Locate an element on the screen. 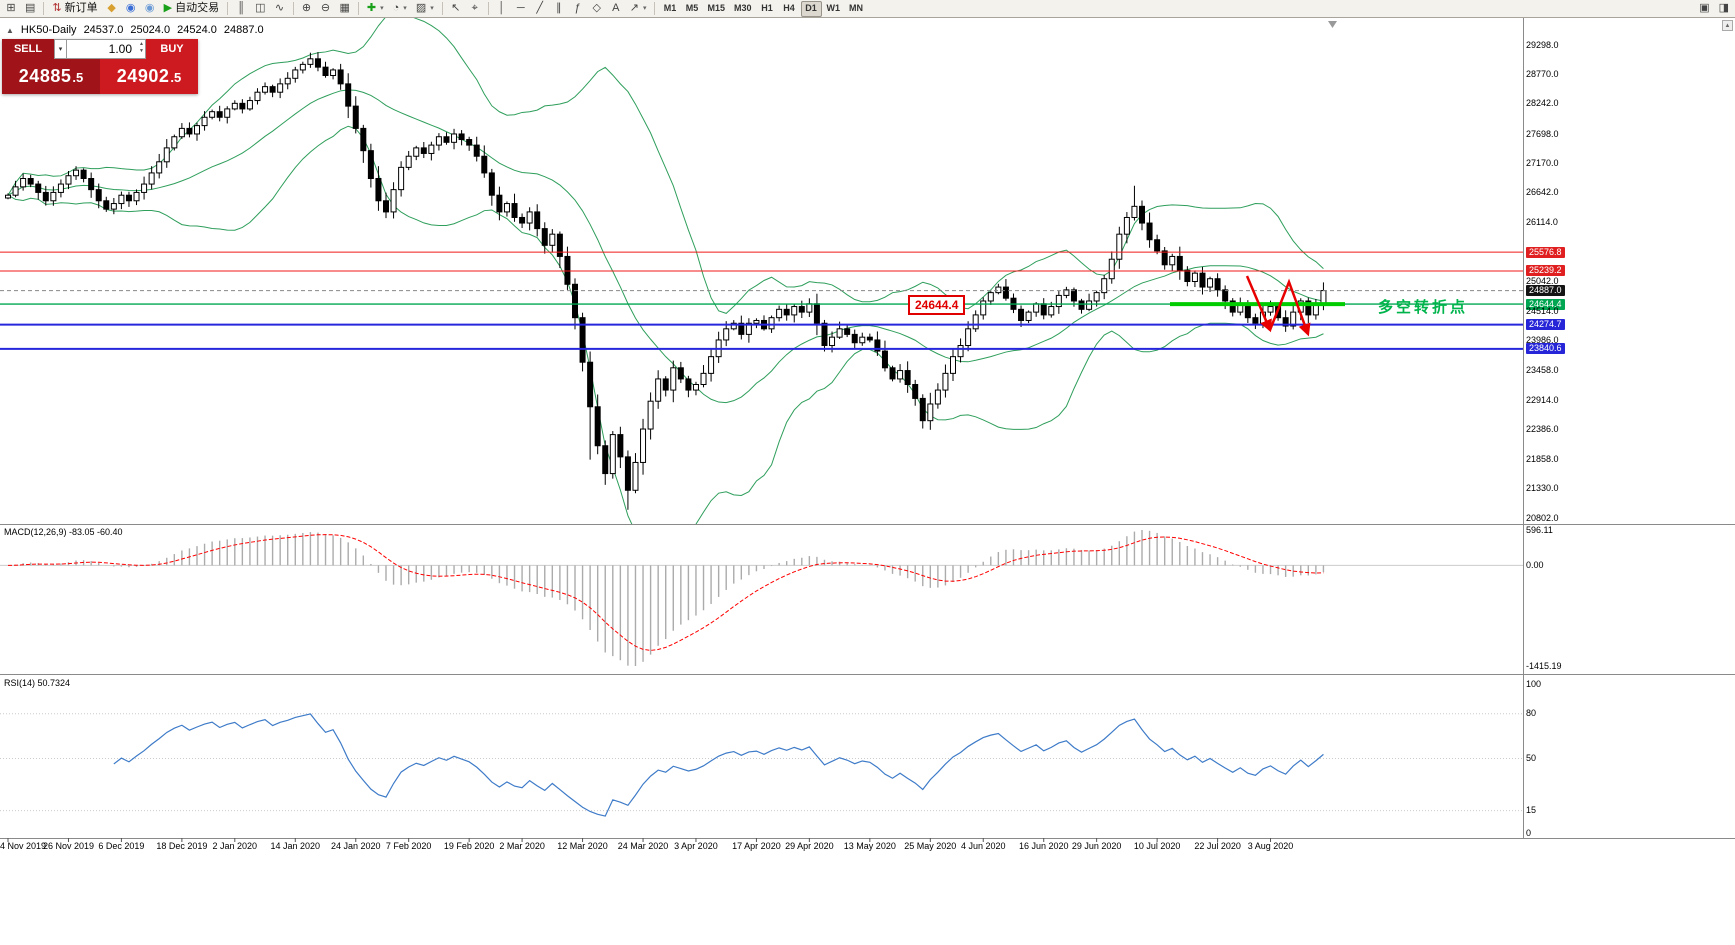  spin-up-icon: ▲ is located at coordinates (141, 44).